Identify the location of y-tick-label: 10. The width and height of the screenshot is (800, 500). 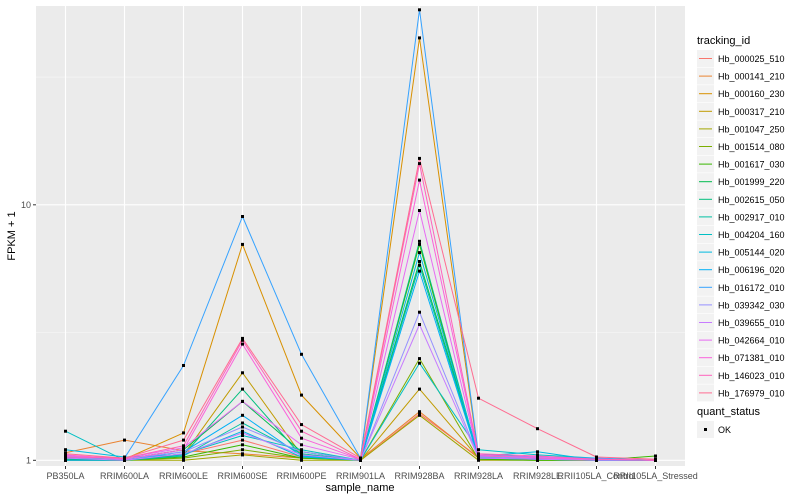
(26, 205).